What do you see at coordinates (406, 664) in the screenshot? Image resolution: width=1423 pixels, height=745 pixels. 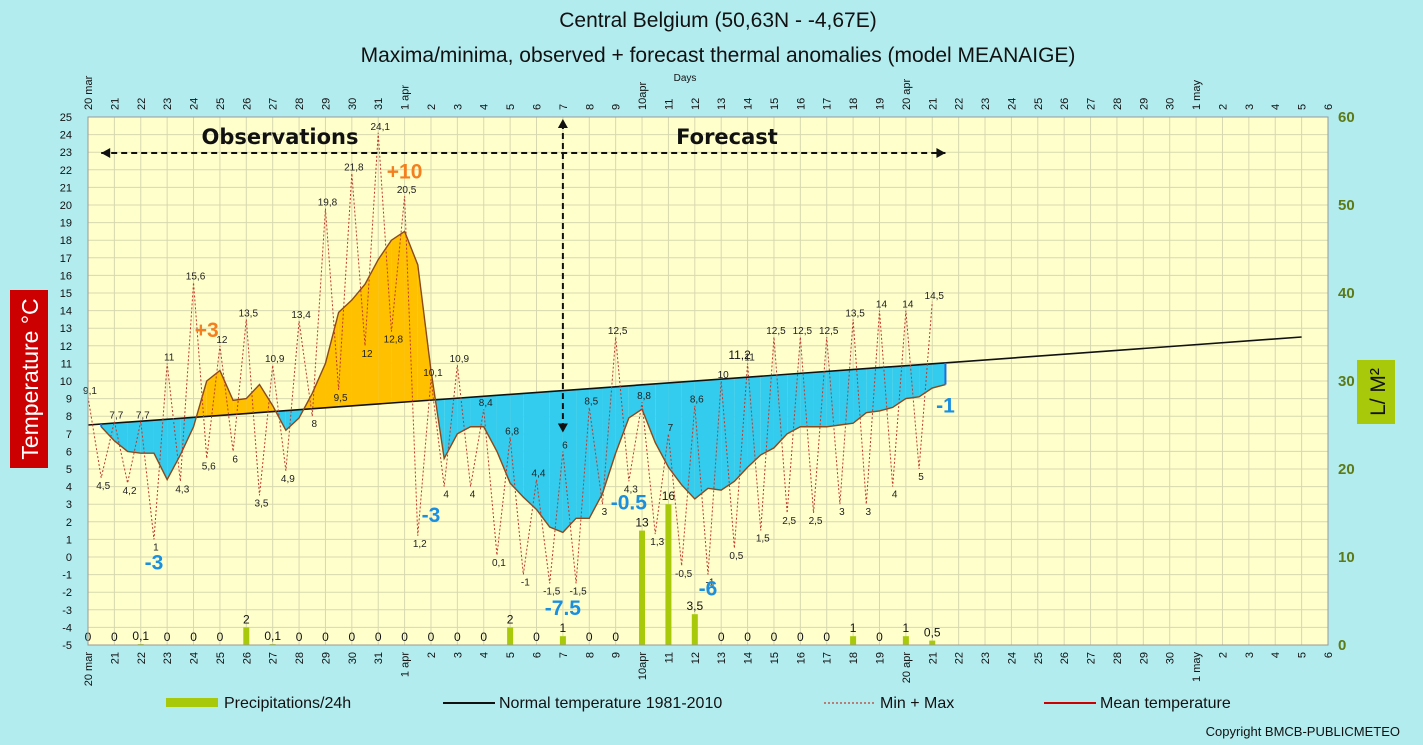 I see `x-tick-label-bottom: 1 apr` at bounding box center [406, 664].